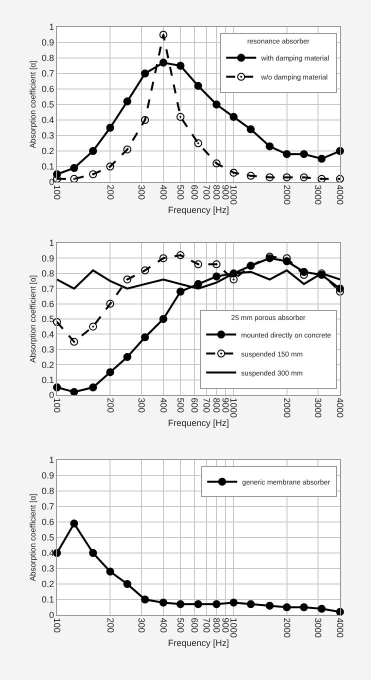  What do you see at coordinates (48, 334) in the screenshot?
I see `y-tick-label: 0.4` at bounding box center [48, 334].